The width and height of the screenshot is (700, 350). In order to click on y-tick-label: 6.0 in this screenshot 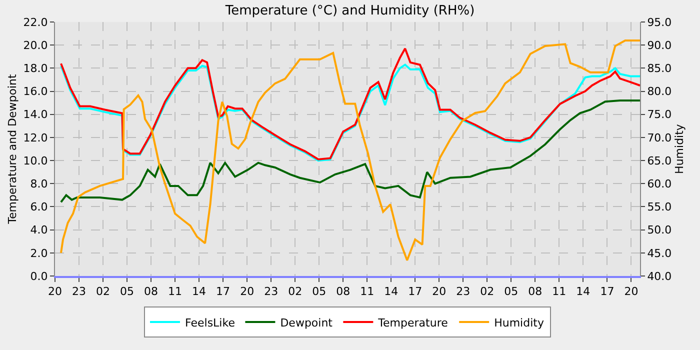, I will do `click(39, 207)`.